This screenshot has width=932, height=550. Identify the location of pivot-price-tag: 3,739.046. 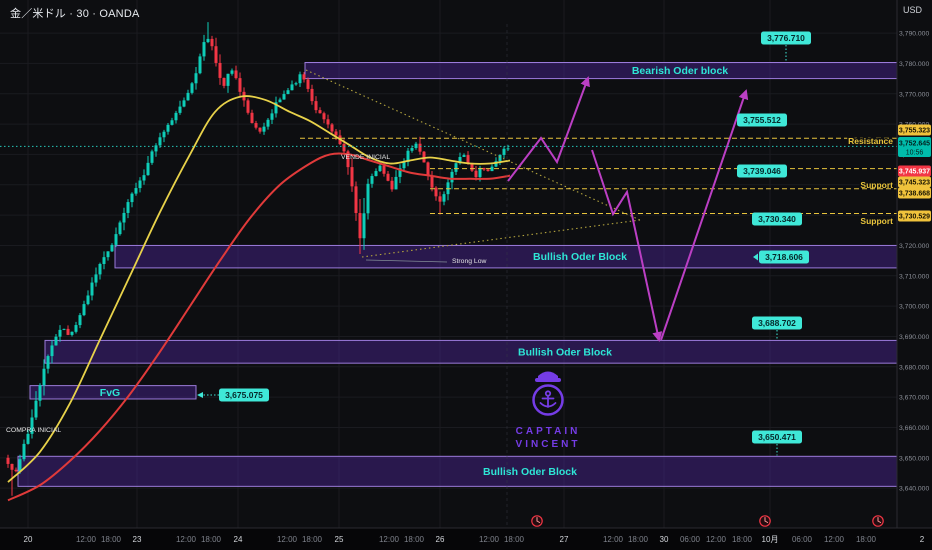
(762, 171).